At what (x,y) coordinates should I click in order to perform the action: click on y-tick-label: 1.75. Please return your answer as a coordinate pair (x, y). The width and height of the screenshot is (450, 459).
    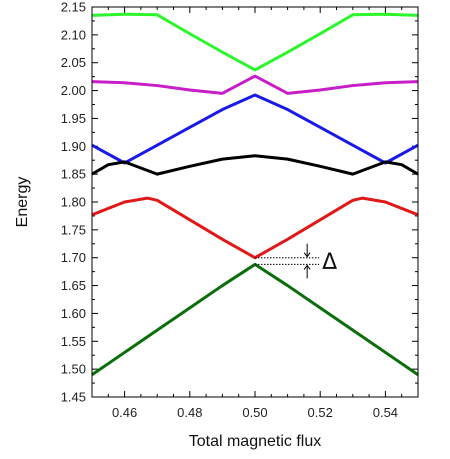
    Looking at the image, I should click on (73, 229).